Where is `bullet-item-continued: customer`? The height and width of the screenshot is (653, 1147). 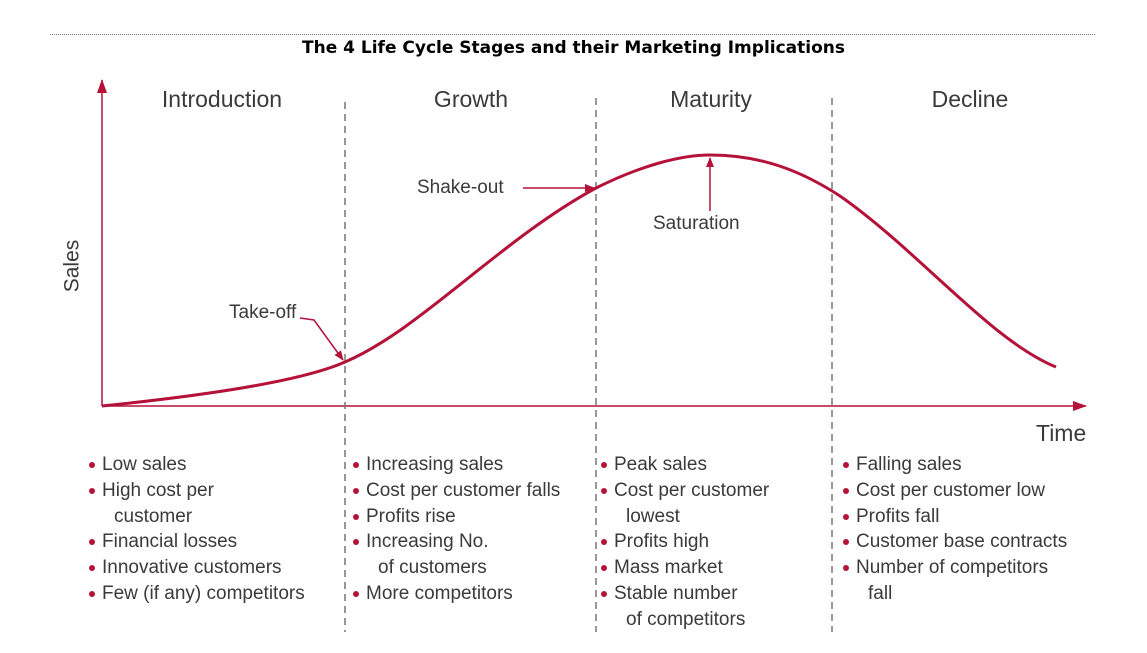 bullet-item-continued: customer is located at coordinates (153, 516).